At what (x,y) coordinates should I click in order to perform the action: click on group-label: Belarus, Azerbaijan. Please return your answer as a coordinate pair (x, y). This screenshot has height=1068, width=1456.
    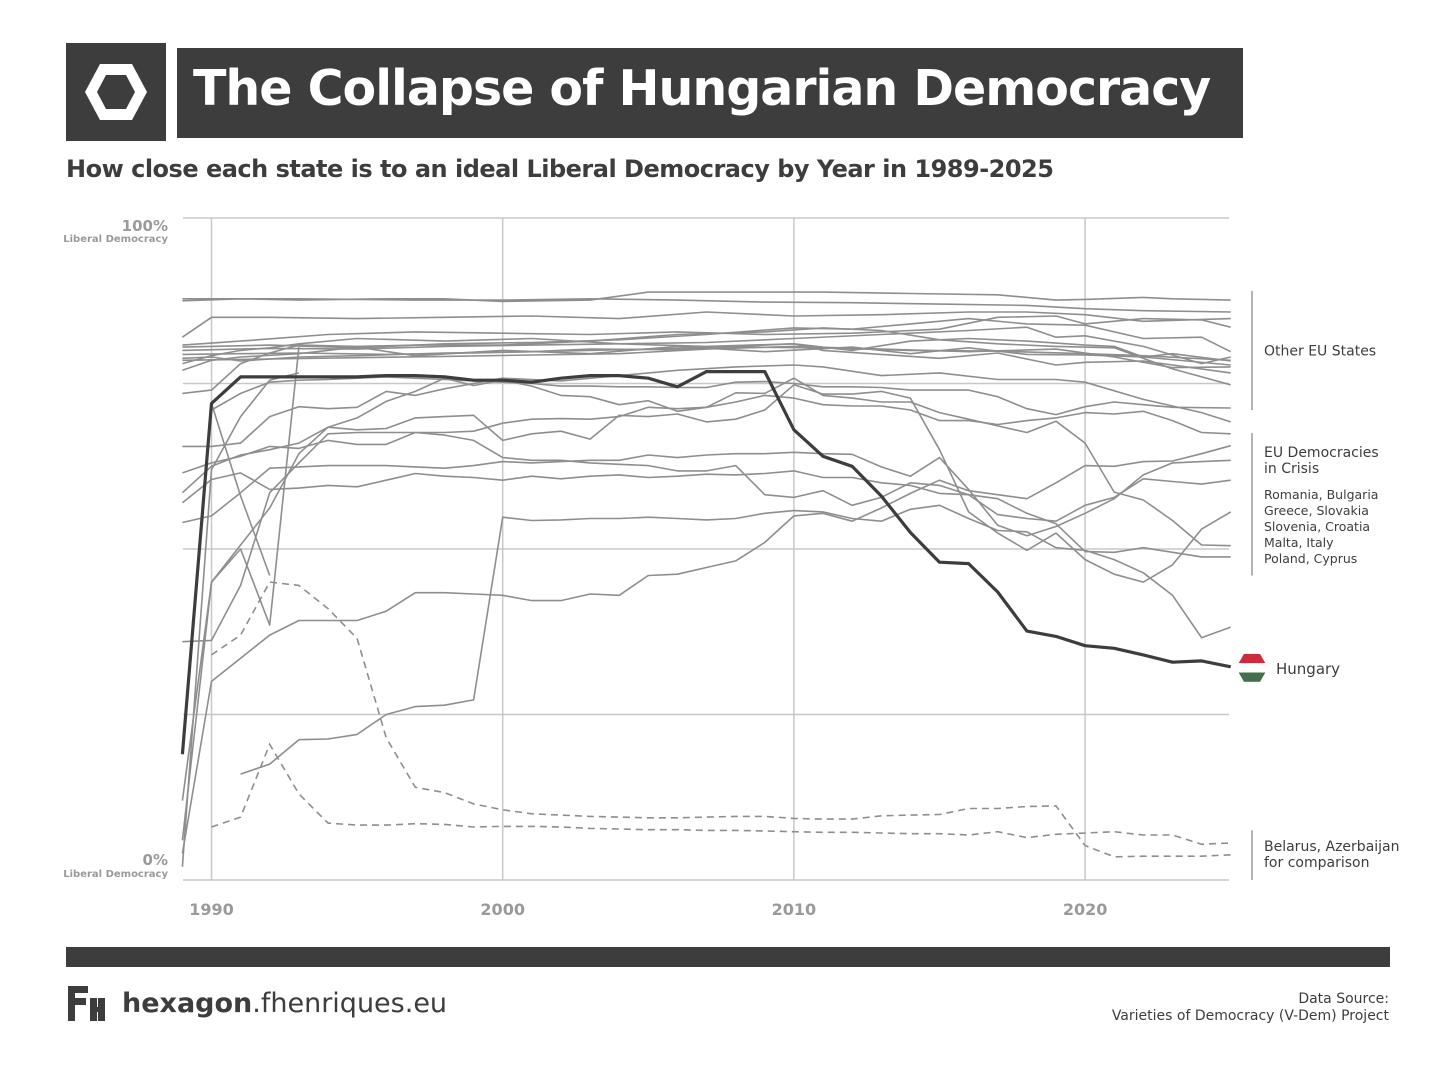
    Looking at the image, I should click on (1332, 847).